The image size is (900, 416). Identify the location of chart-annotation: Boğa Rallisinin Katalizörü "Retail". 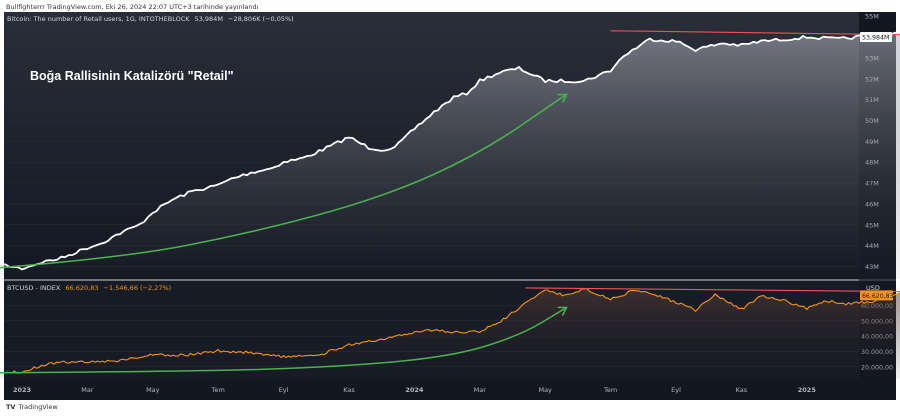
(132, 76).